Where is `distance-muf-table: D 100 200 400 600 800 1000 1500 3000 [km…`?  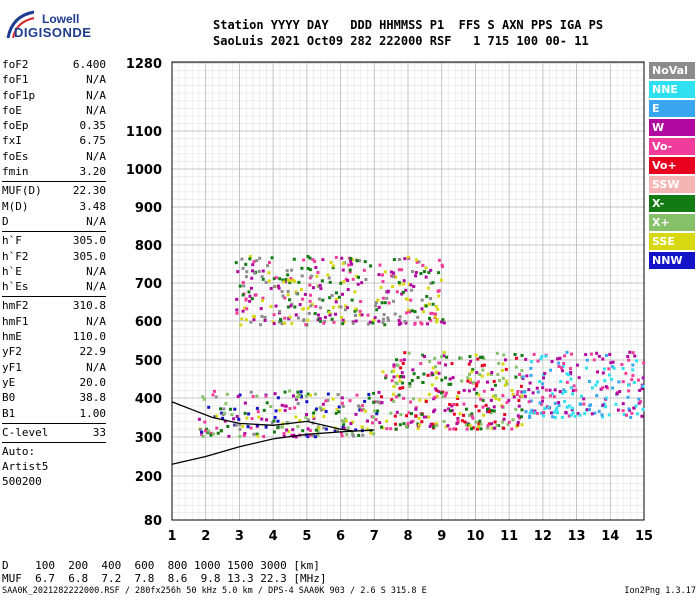
distance-muf-table: D 100 200 400 600 800 1000 1500 3000 [km… is located at coordinates (164, 572).